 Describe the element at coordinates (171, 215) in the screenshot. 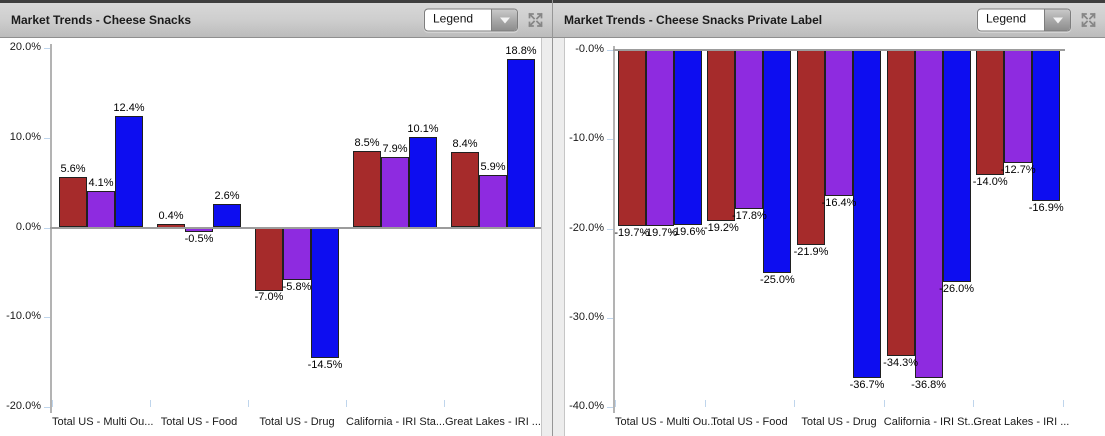

I see `bar-value-label: 0.4%` at that location.